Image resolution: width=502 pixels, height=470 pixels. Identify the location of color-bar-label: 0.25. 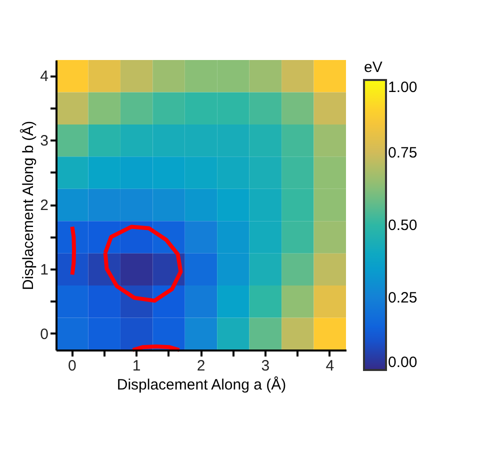
(403, 298).